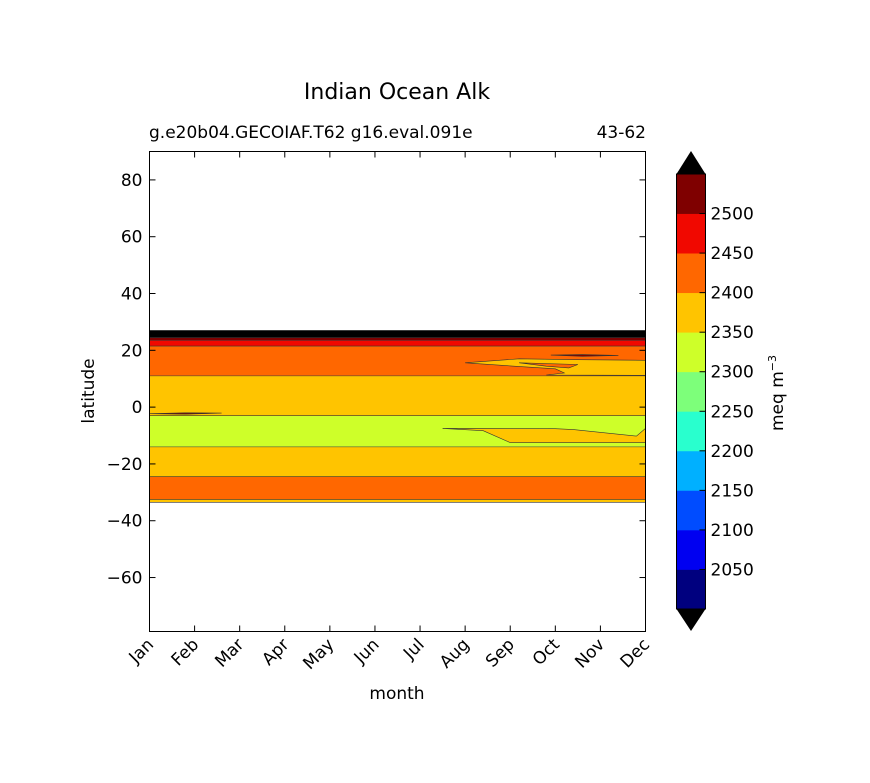 The height and width of the screenshot is (783, 870). Describe the element at coordinates (546, 652) in the screenshot. I see `x-tick-label: Oct` at that location.